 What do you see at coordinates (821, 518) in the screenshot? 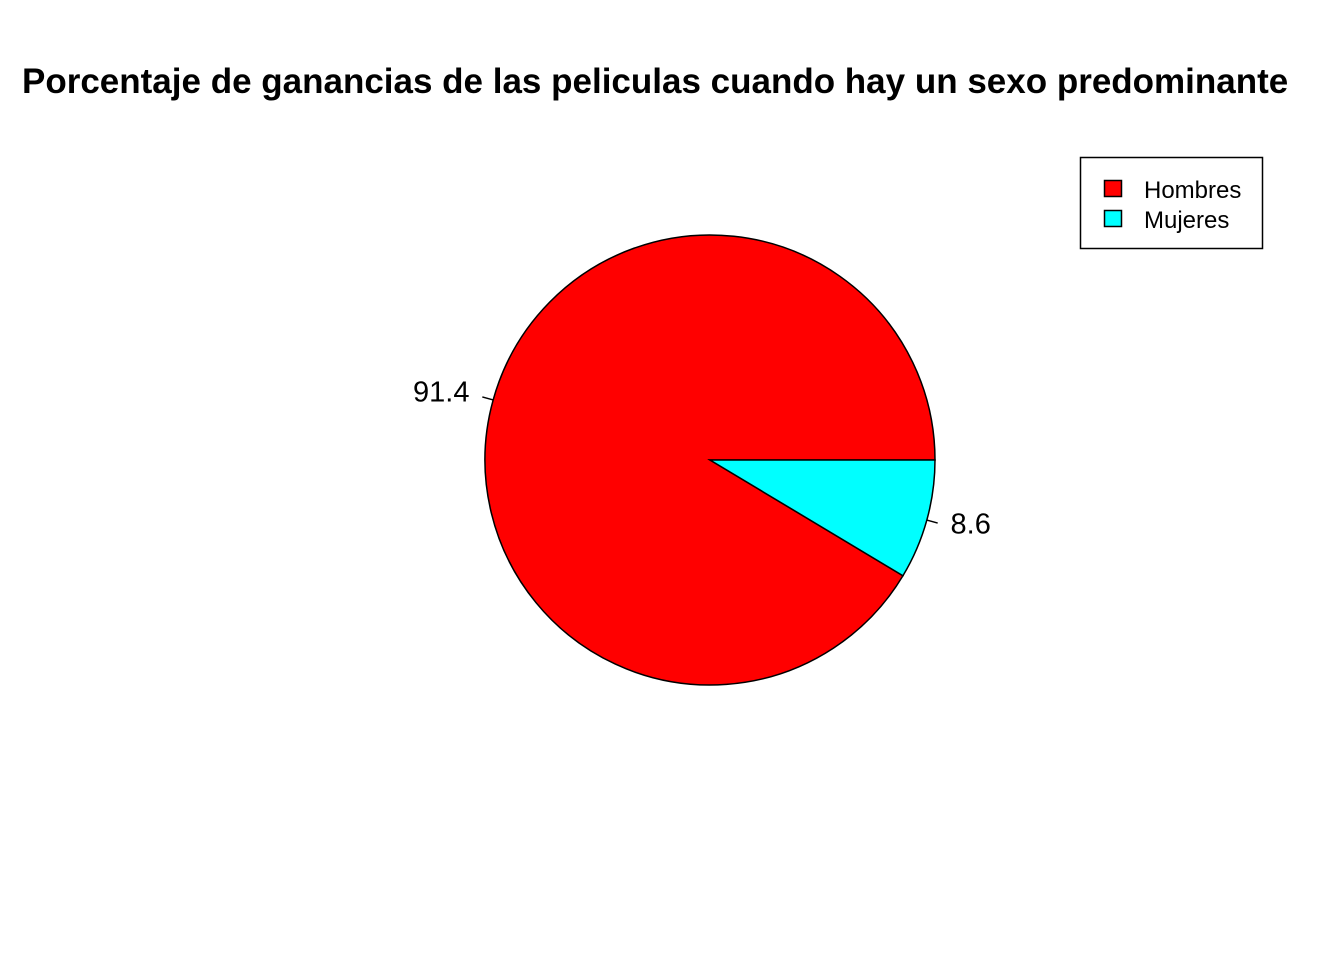
I see `pie-slice-mujeres` at bounding box center [821, 518].